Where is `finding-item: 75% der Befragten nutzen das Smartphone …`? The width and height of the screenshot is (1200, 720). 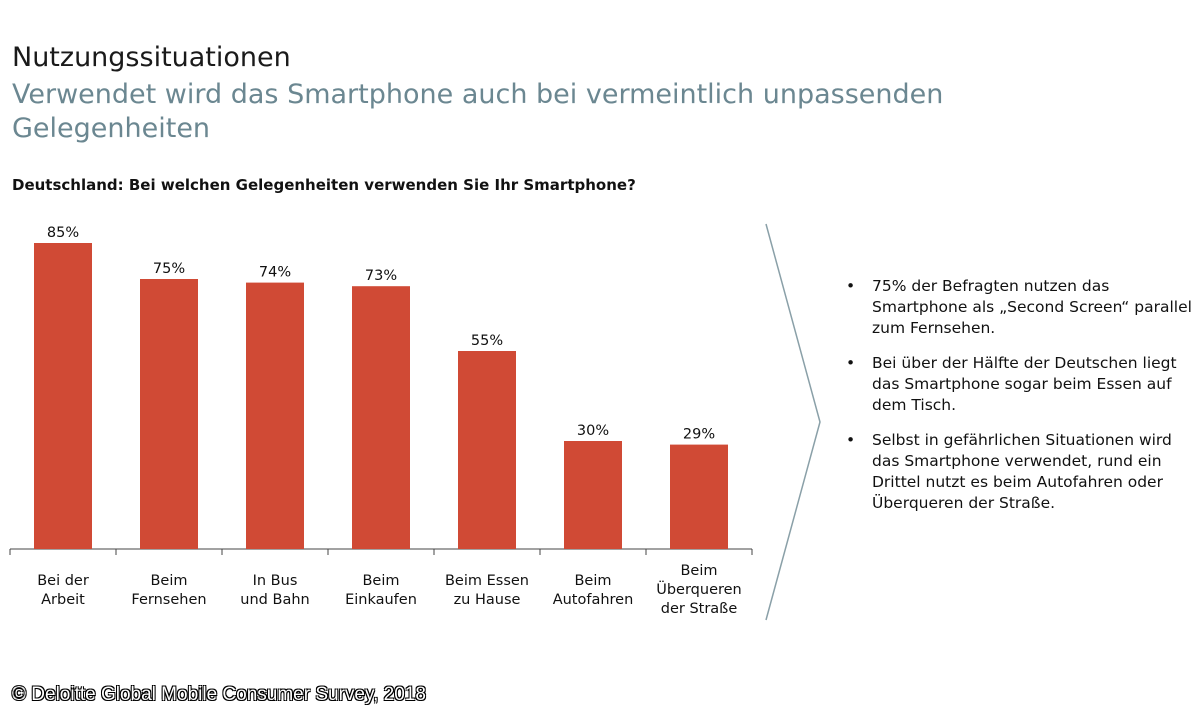
finding-item: 75% der Befragten nutzen das Smartphone … is located at coordinates (1021, 307).